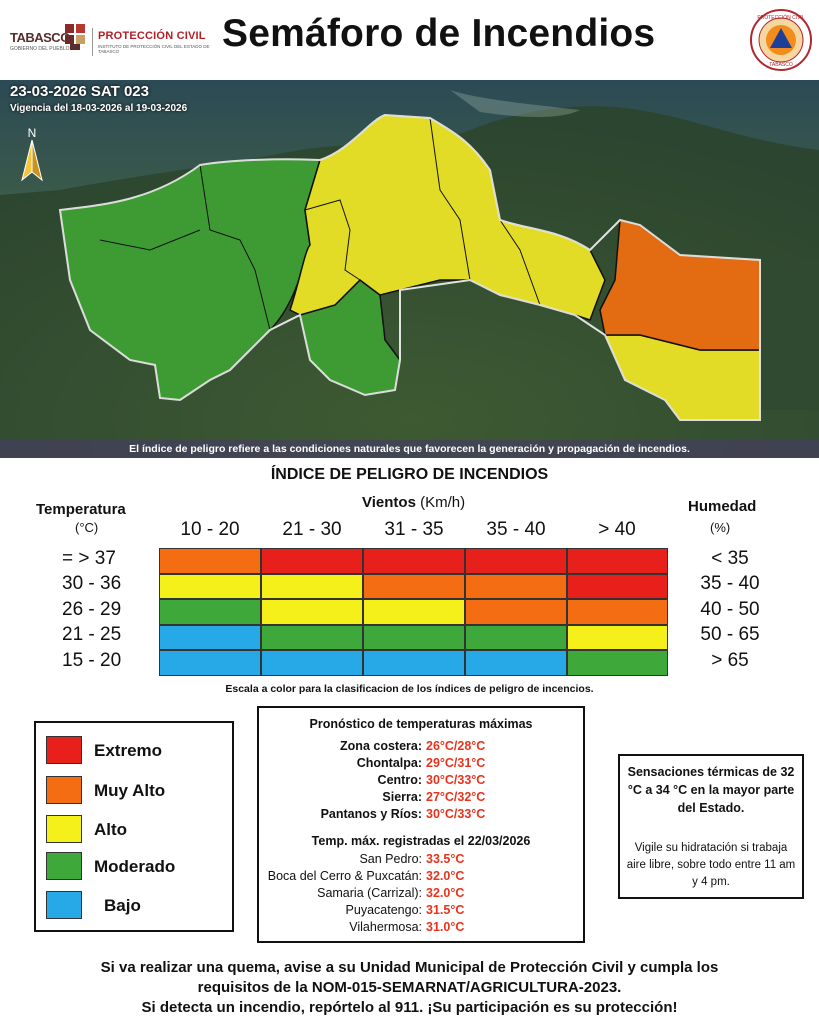 This screenshot has height=1024, width=819. What do you see at coordinates (389, 763) in the screenshot?
I see `zone-name: Chontalpa:` at bounding box center [389, 763].